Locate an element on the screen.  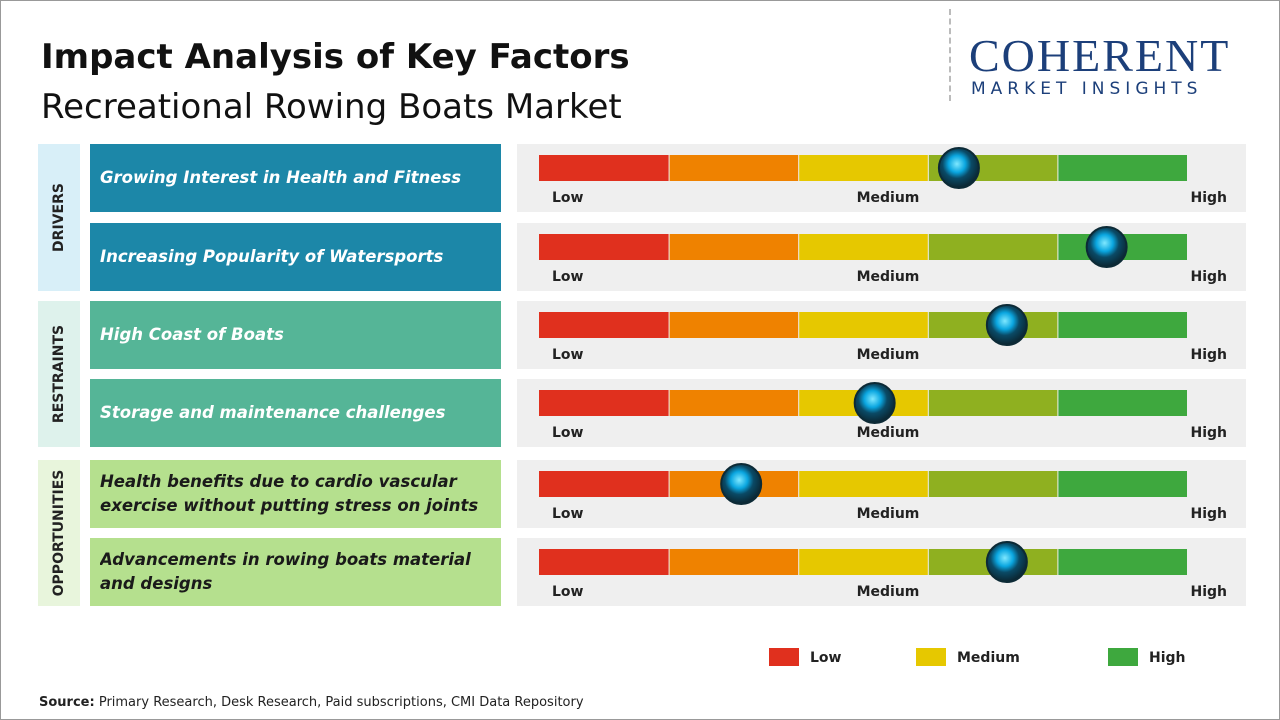
factor-holder: Growing Interest in Health and Fitness is located at coordinates (281, 177).